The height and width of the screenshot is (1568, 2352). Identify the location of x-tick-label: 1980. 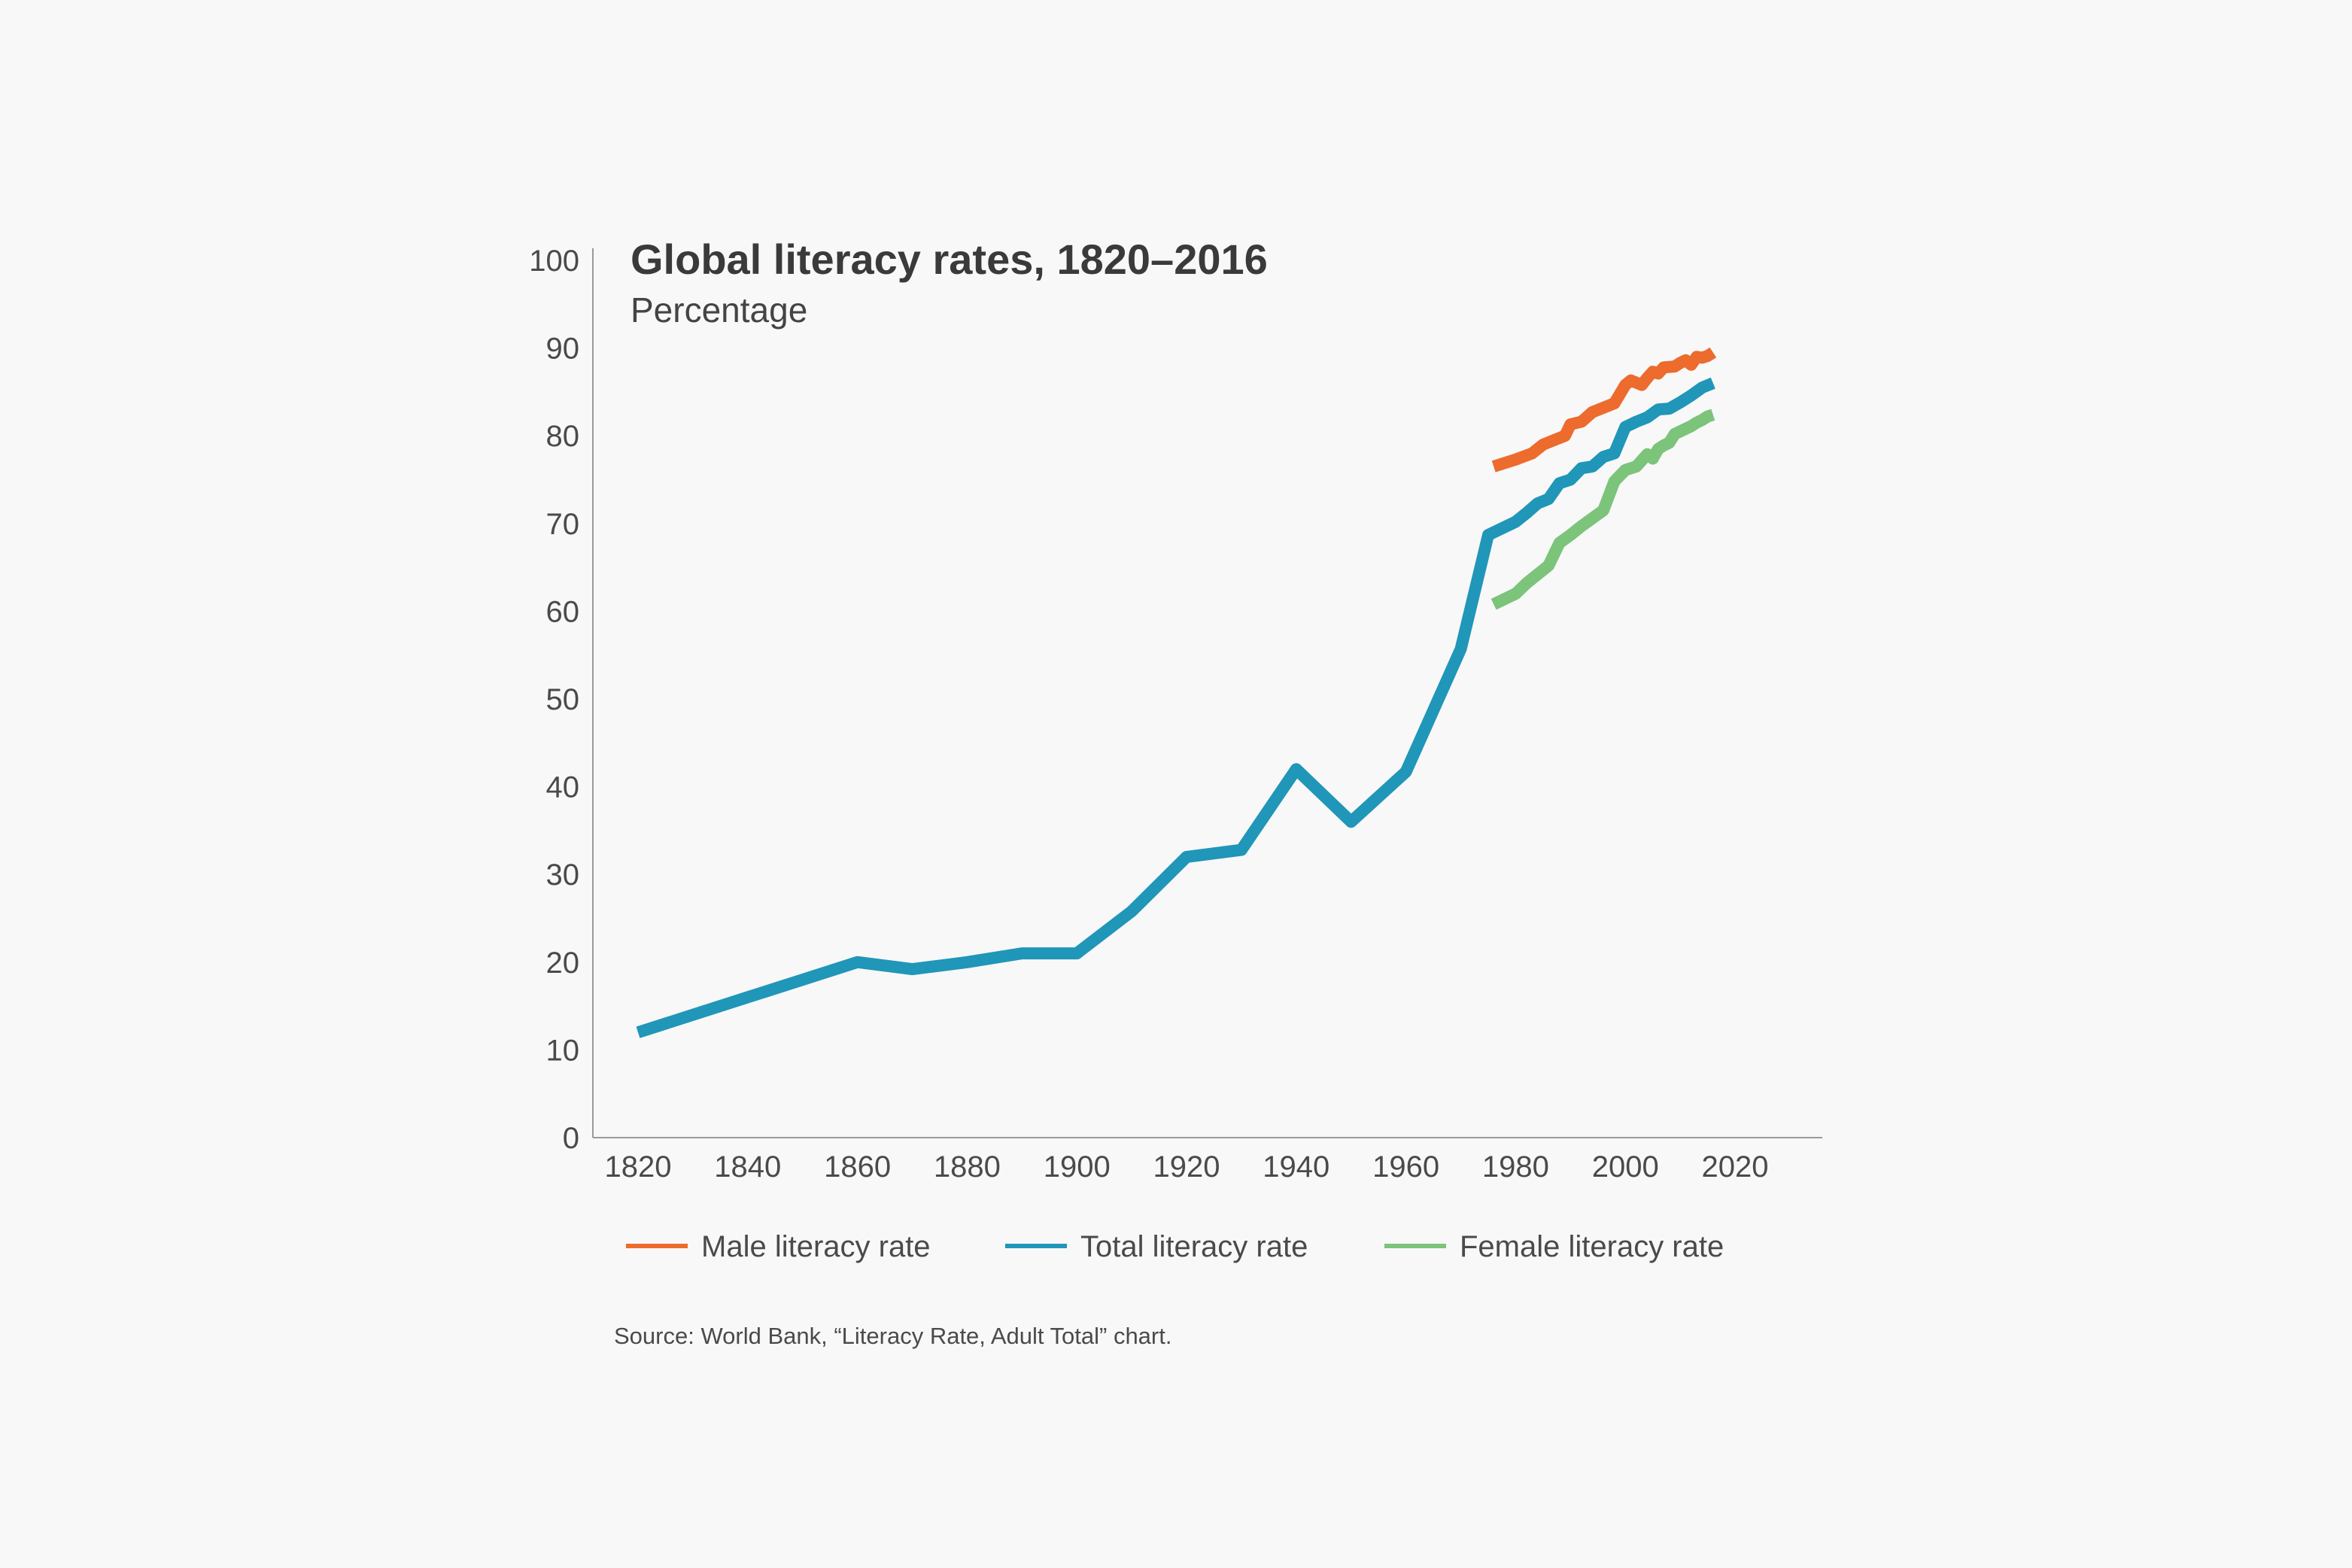
(1515, 1167).